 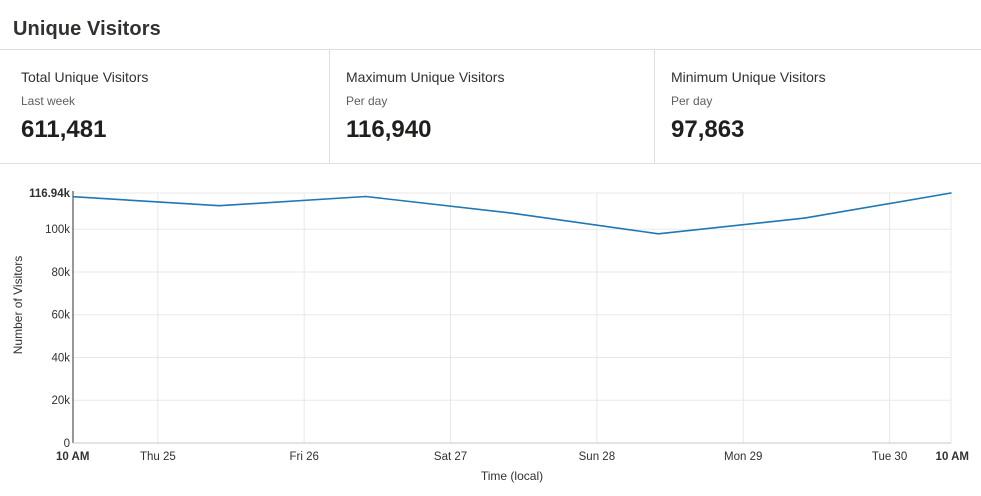 I want to click on cards-divider, so click(x=490, y=163).